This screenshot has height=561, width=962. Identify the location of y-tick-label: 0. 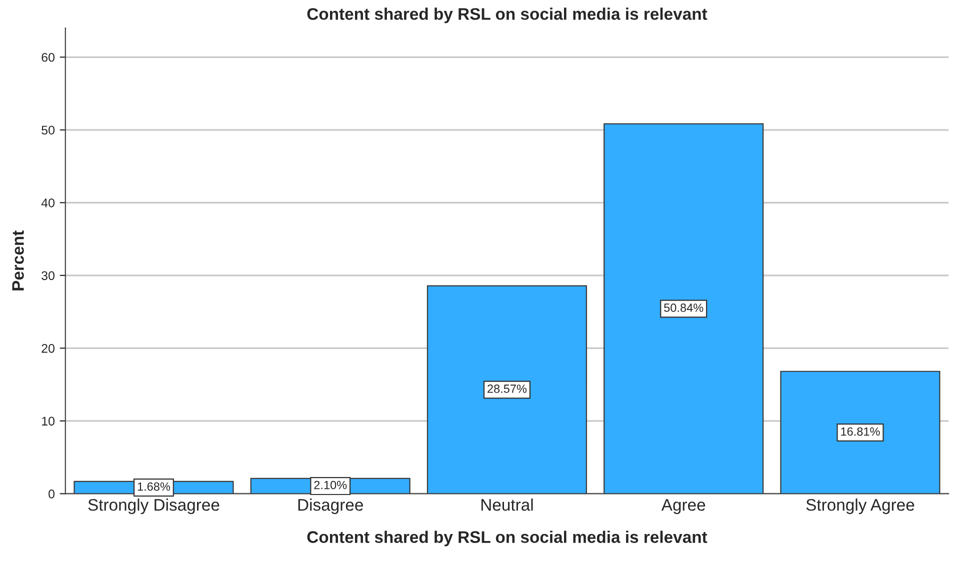
(51, 493).